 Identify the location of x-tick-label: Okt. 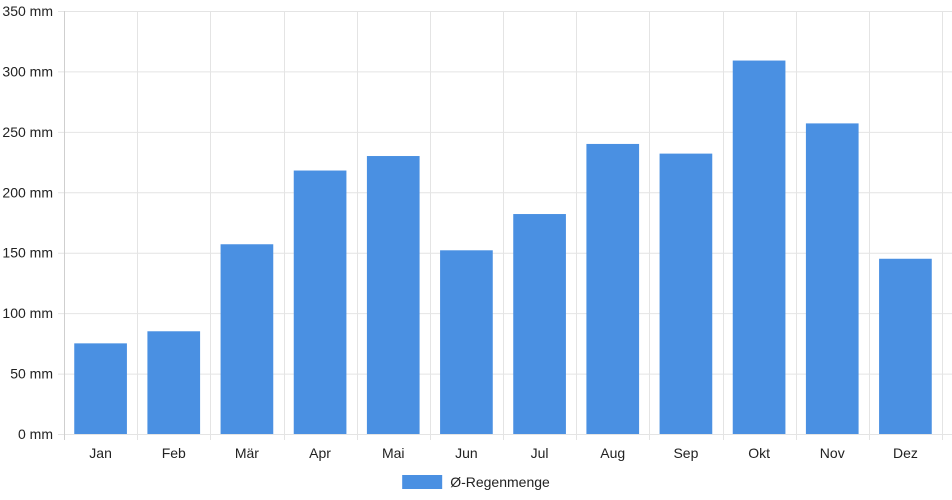
(759, 453).